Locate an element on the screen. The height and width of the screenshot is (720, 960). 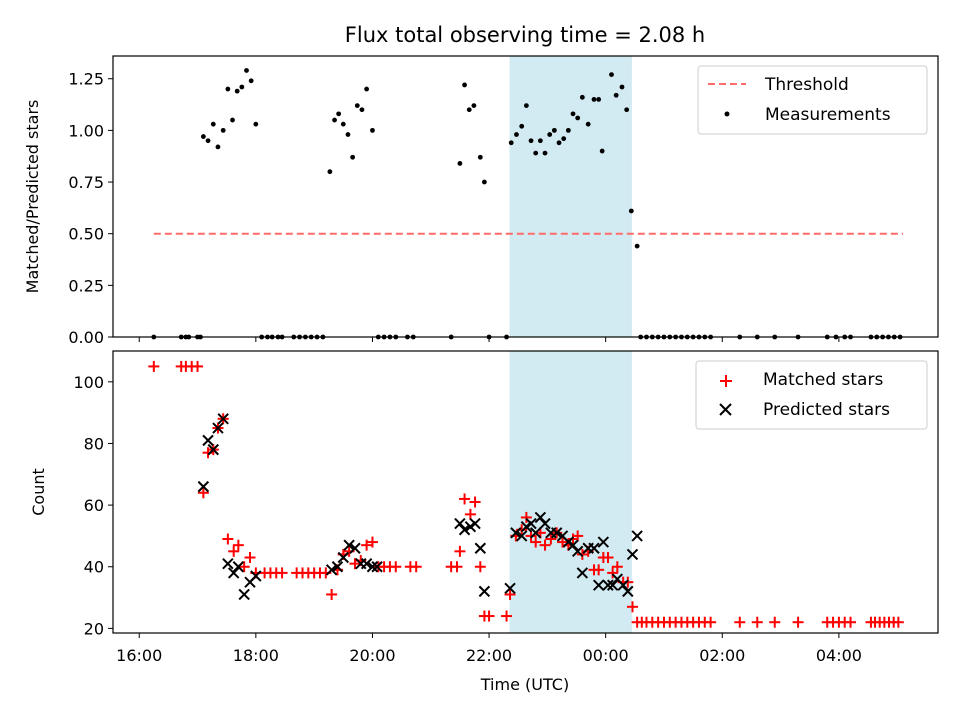
x-tick-label: 02:00 is located at coordinates (722, 655).